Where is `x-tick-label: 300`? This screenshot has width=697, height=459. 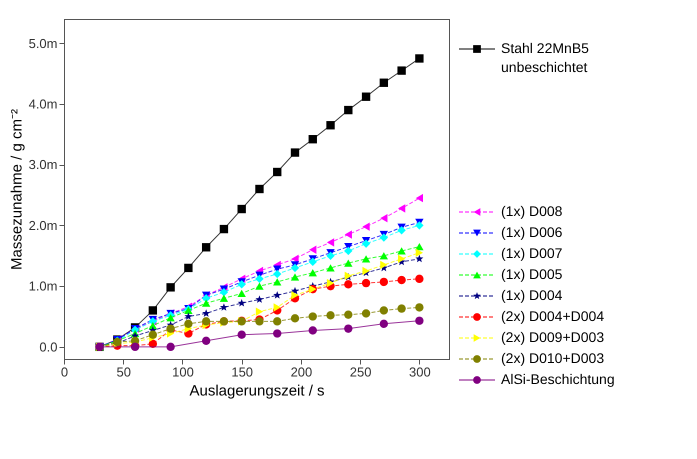 x-tick-label: 300 is located at coordinates (420, 372).